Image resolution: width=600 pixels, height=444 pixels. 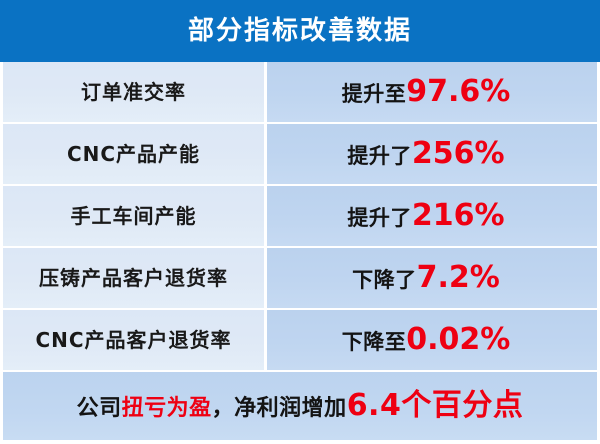 I want to click on metric-label: 压铸产品客户退货率, so click(x=133, y=278).